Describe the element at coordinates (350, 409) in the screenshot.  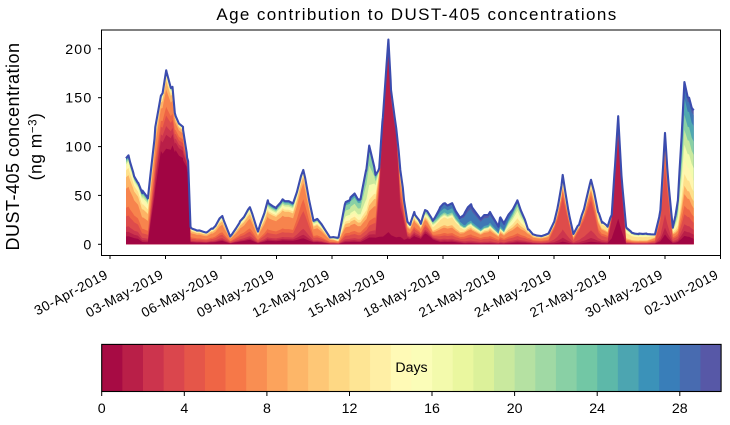
I see `svg-text: 12` at that location.